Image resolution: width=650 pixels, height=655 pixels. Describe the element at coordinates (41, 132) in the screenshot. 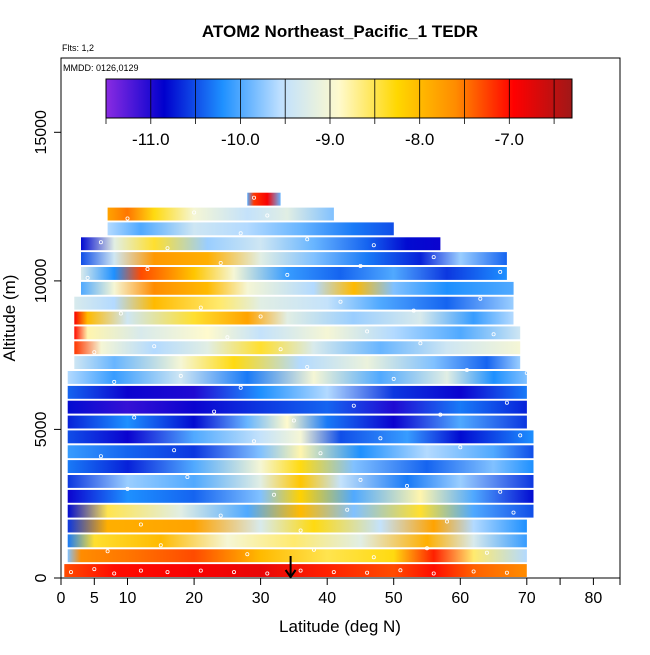

I see `y-tick-label: 15000` at that location.